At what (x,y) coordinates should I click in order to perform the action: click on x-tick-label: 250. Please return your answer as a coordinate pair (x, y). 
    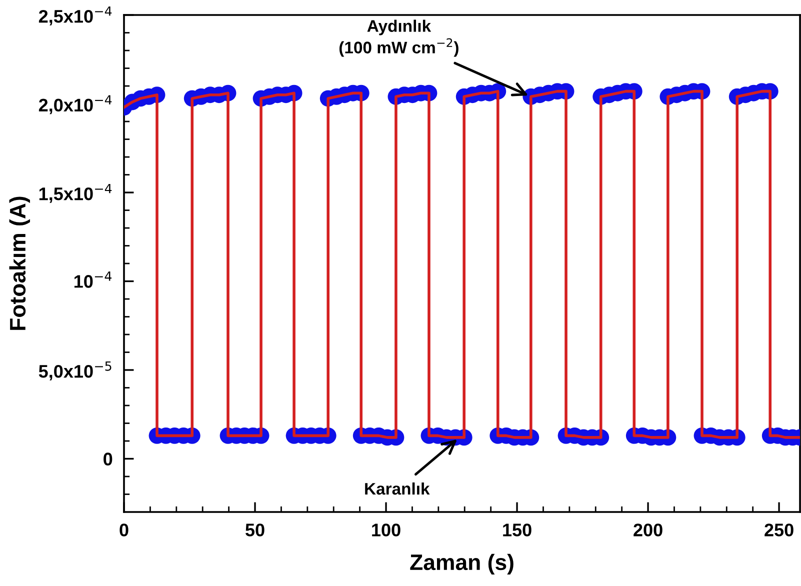
    Looking at the image, I should click on (779, 530).